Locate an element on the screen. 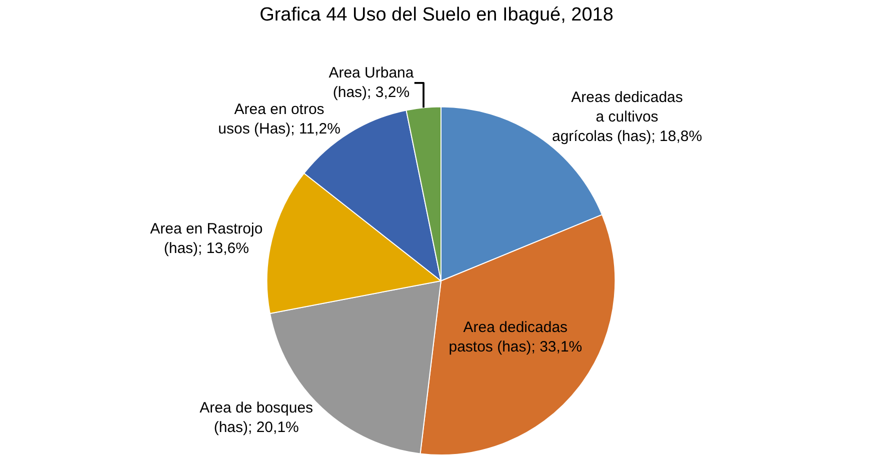 This screenshot has height=465, width=873. slice-label: Area de bosques (has); 20,1% is located at coordinates (257, 418).